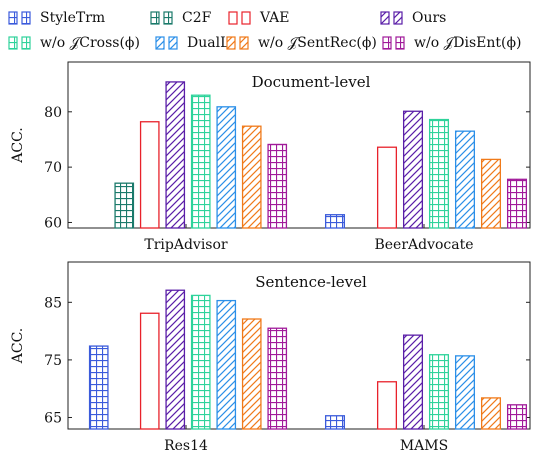 The height and width of the screenshot is (460, 554). I want to click on bar-styletrm-mams, so click(335, 422).